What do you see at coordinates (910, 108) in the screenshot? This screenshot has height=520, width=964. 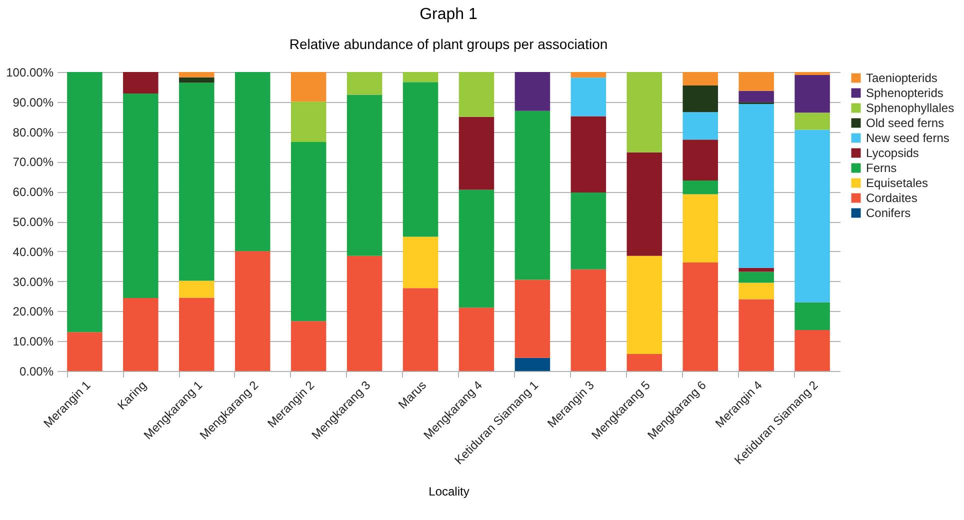 I see `legend-label: Sphenophyllales` at bounding box center [910, 108].